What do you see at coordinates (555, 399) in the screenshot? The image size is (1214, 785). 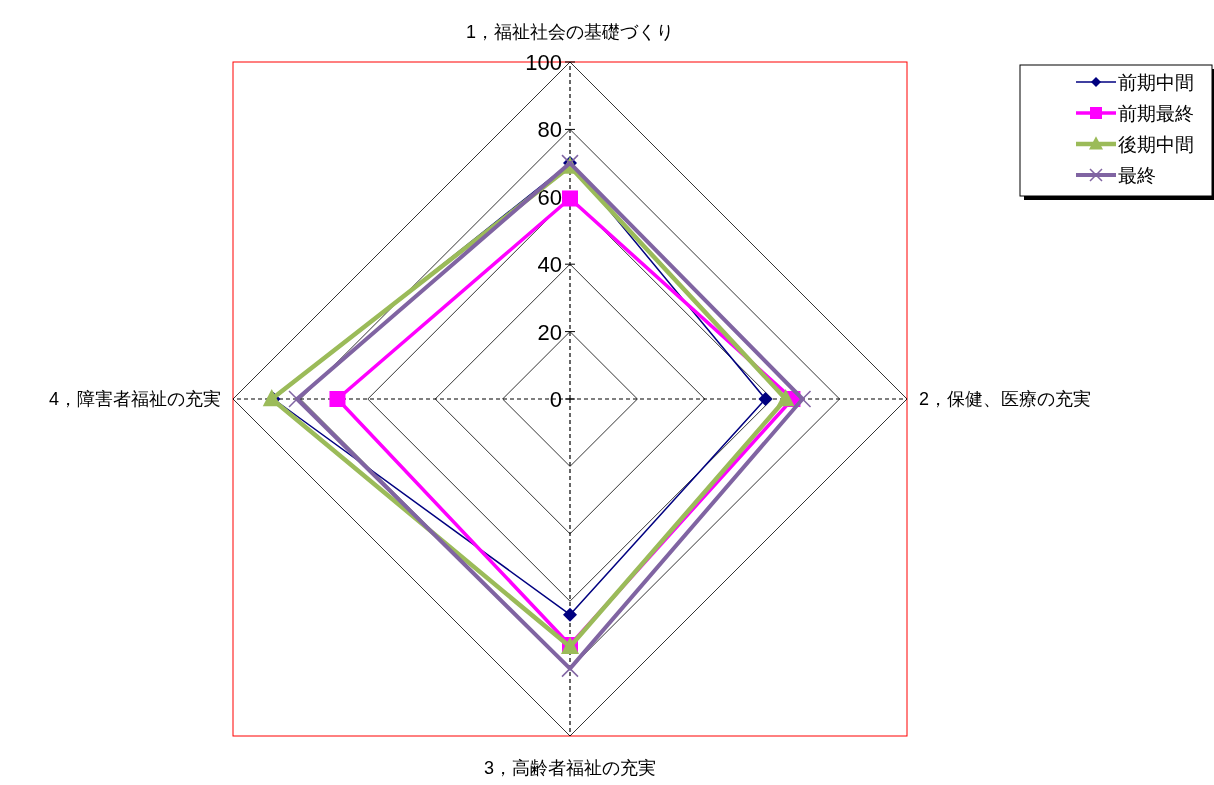 I see `y-tick-label: 0` at bounding box center [555, 399].